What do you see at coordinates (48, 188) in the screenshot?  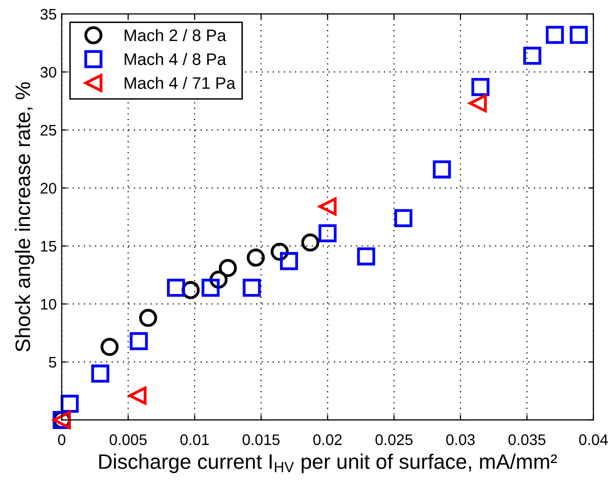 I see `y-tick-label: 20` at bounding box center [48, 188].